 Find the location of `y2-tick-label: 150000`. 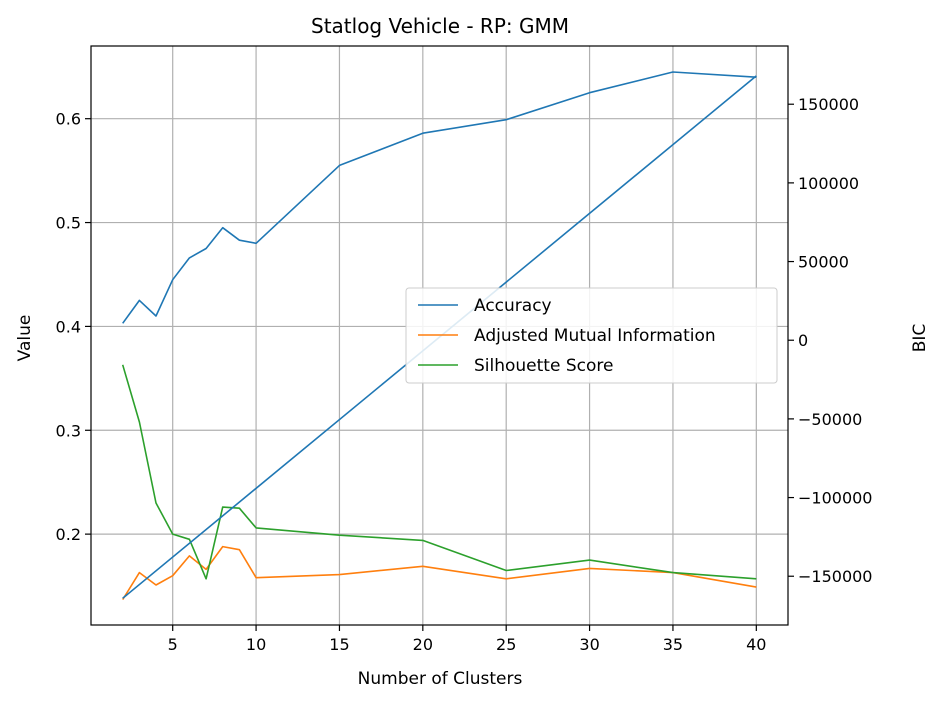

y2-tick-label: 150000 is located at coordinates (828, 104).